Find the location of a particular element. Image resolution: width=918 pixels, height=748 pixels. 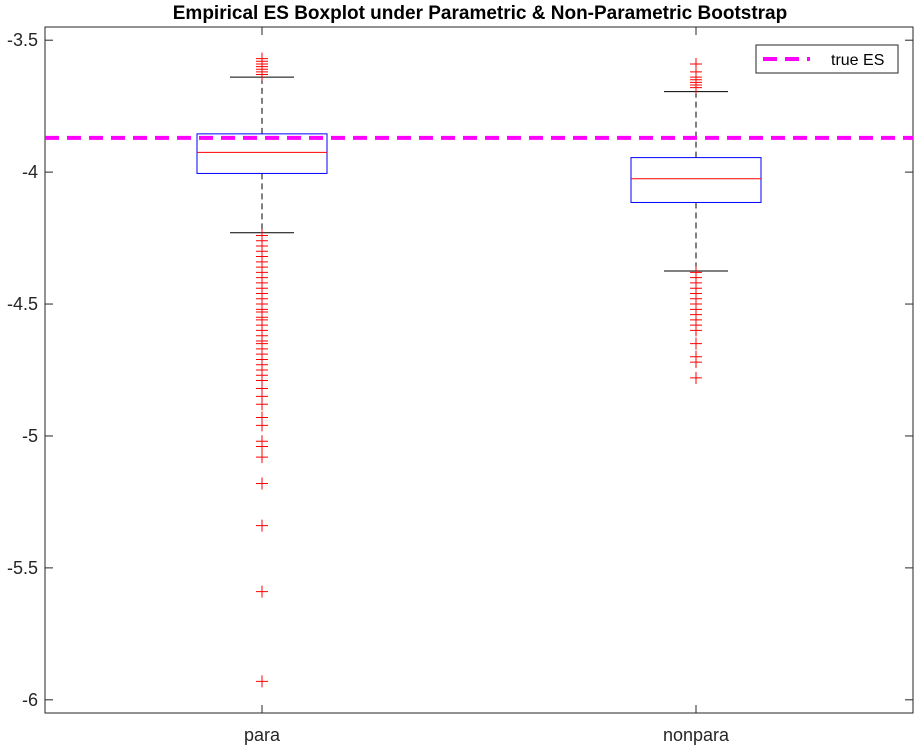

x-tick-label-nonpara: nonpara is located at coordinates (696, 735).